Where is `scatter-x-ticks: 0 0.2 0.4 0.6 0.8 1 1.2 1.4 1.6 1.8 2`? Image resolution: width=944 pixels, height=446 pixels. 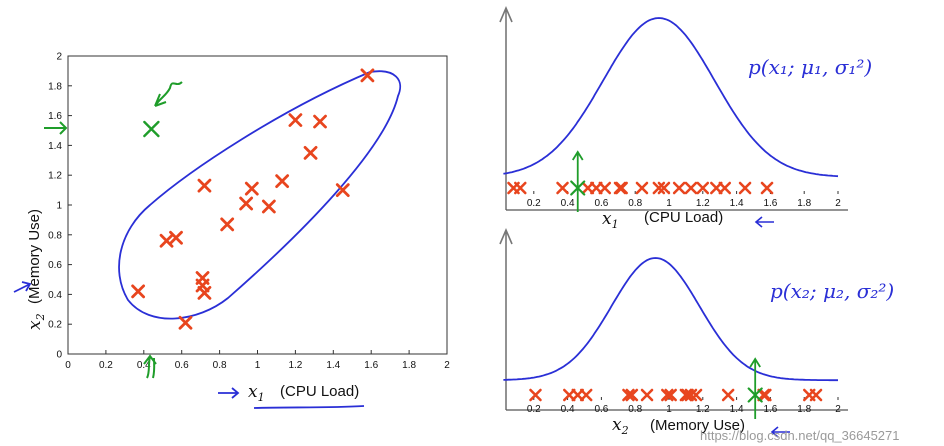
scatter-x-ticks: 0 0.2 0.4 0.6 0.8 1 1.2 1.4 1.6 1.8 2 is located at coordinates (257, 360).